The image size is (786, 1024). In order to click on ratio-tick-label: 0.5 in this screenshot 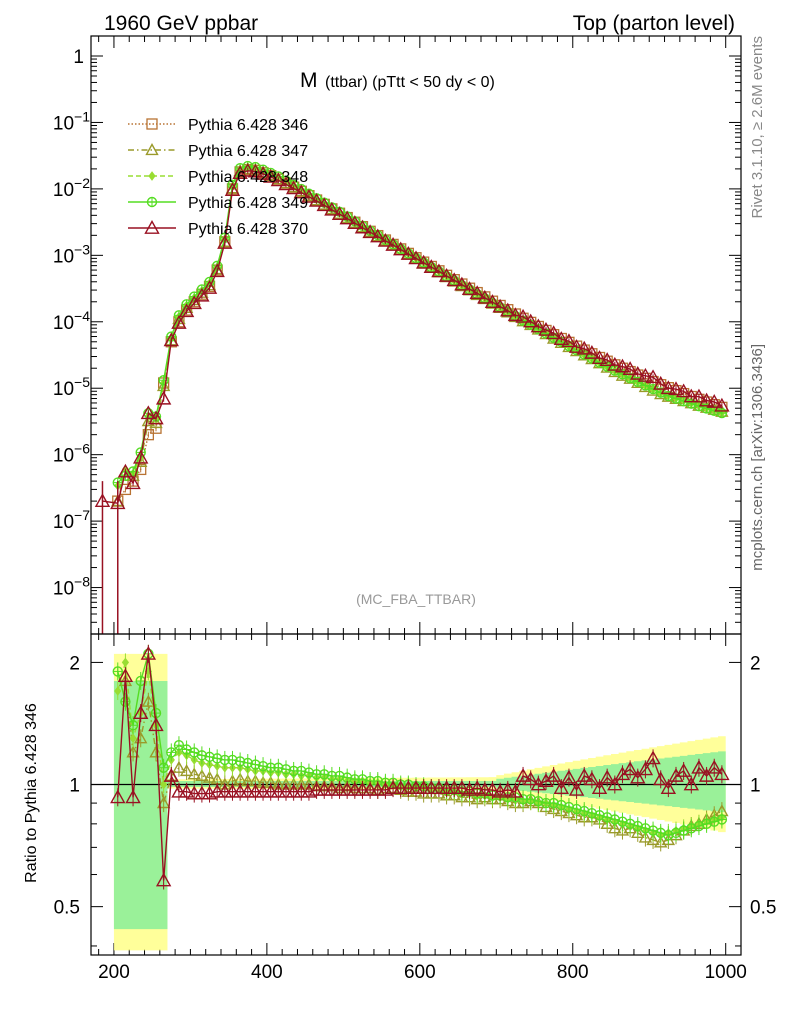, I will do `click(67, 908)`.